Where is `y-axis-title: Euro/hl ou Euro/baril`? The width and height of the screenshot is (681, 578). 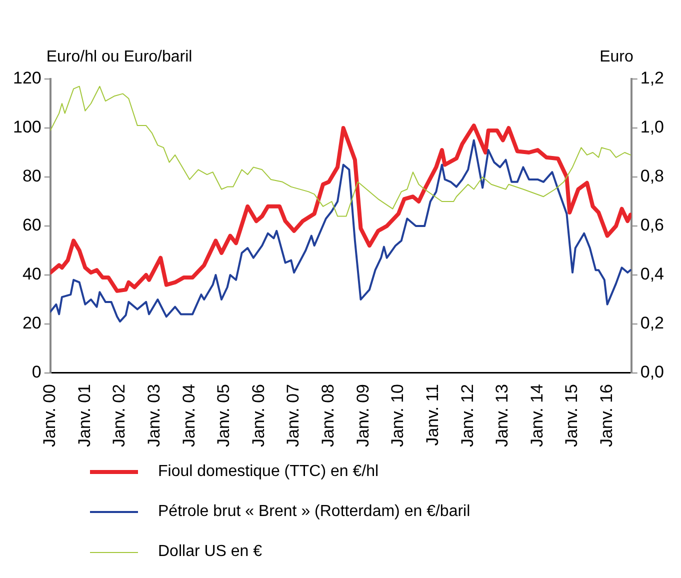
y-axis-title: Euro/hl ou Euro/baril is located at coordinates (119, 57).